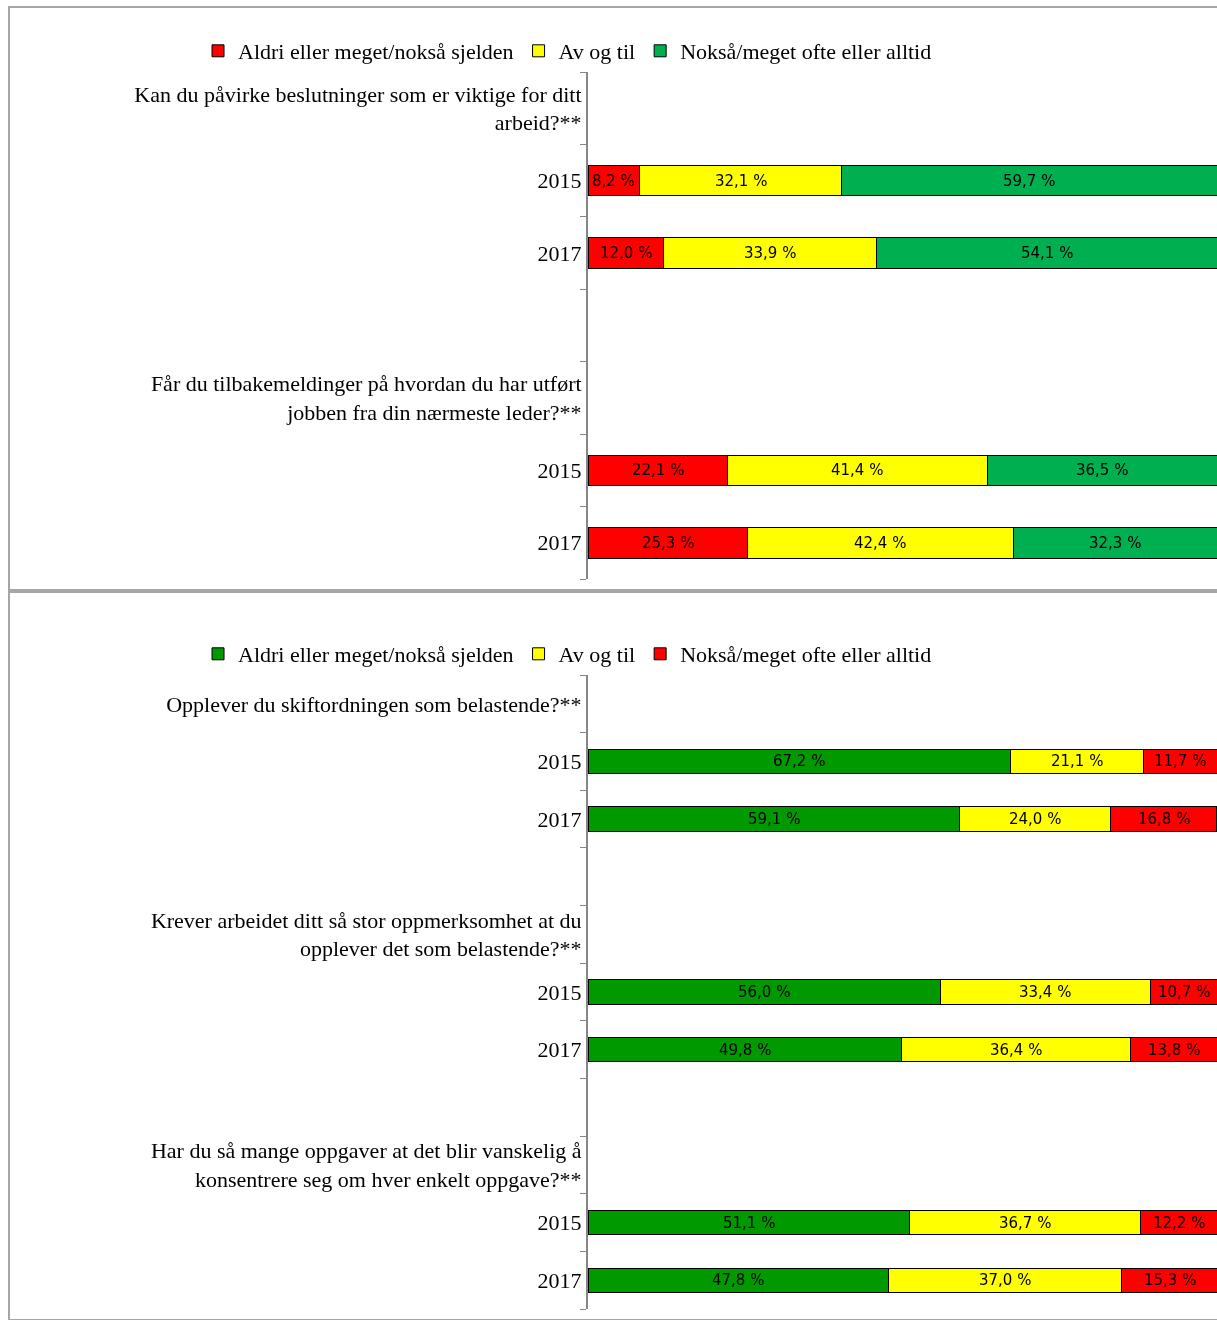  What do you see at coordinates (1077, 761) in the screenshot?
I see `data-label: 21,1 %` at bounding box center [1077, 761].